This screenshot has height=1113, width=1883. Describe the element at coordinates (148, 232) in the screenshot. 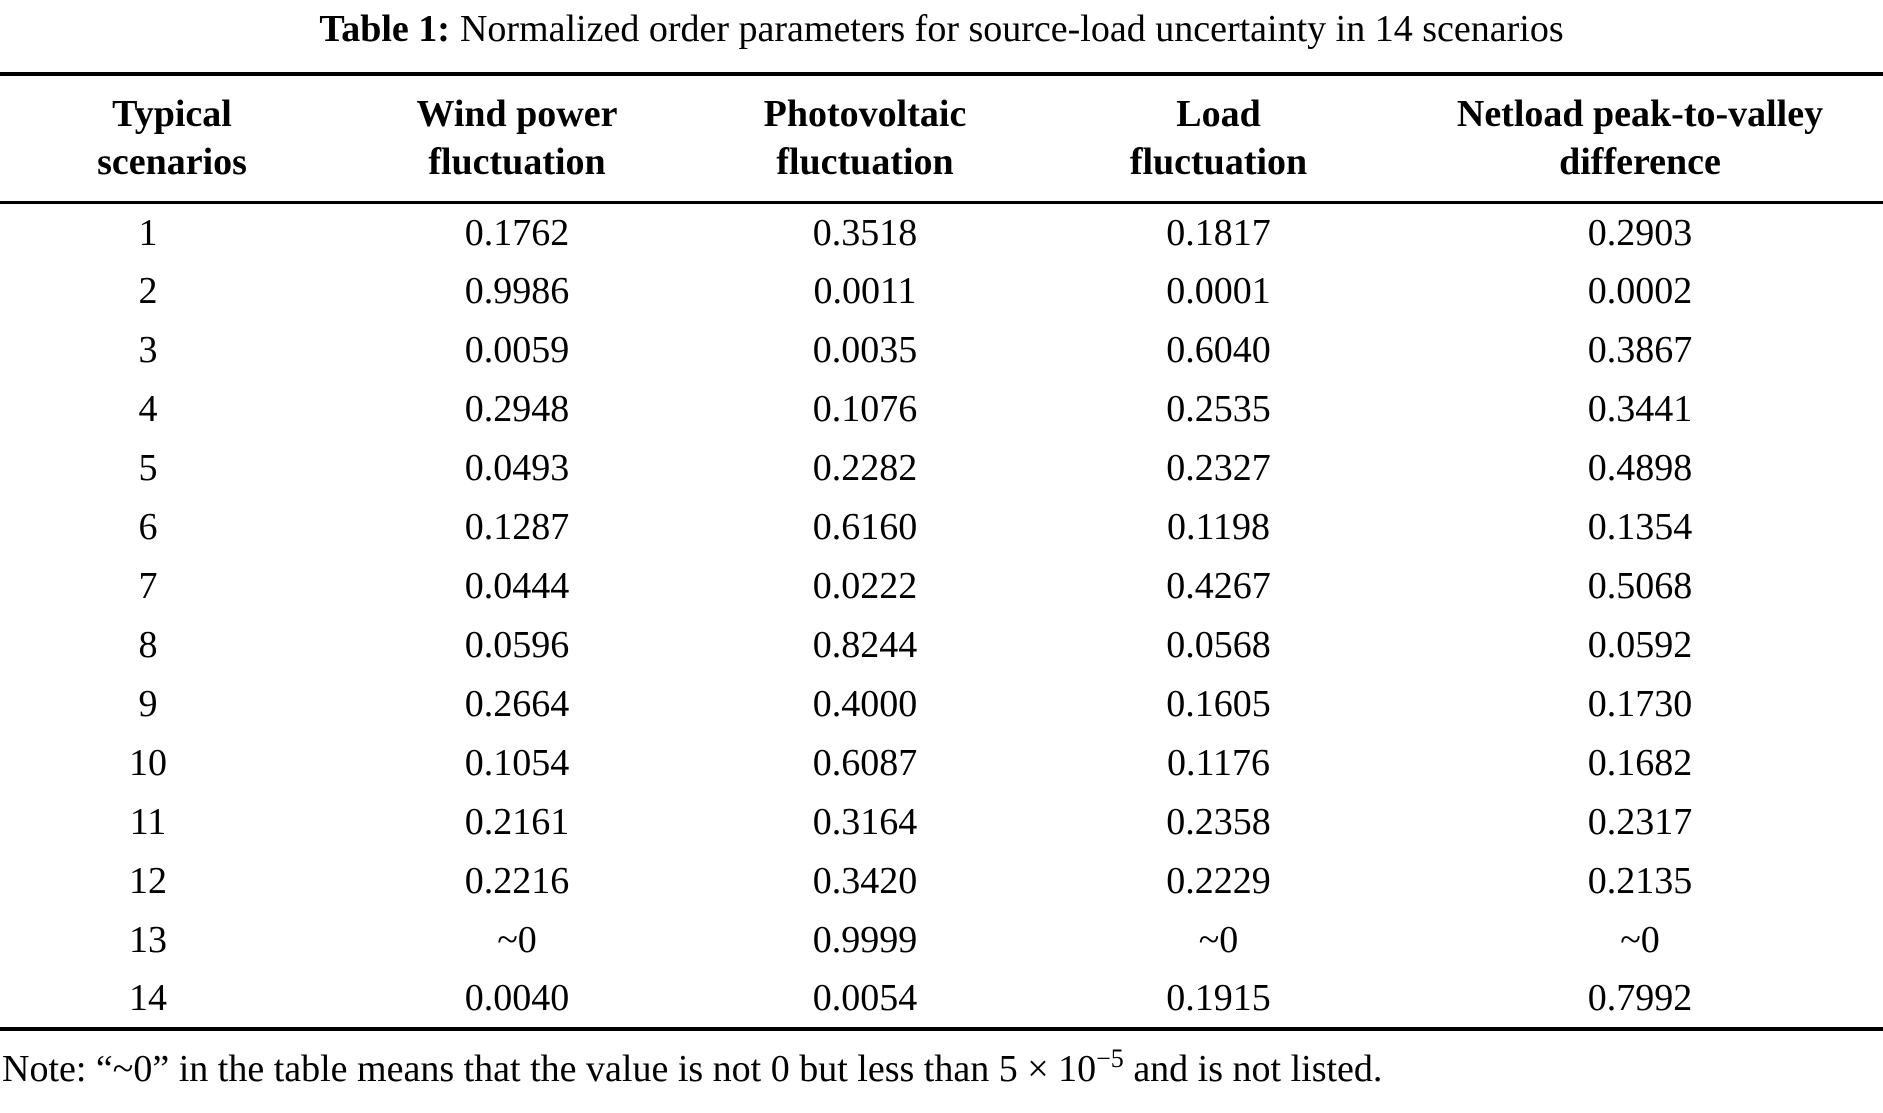

I see `scenario-number-cell: 1` at that location.